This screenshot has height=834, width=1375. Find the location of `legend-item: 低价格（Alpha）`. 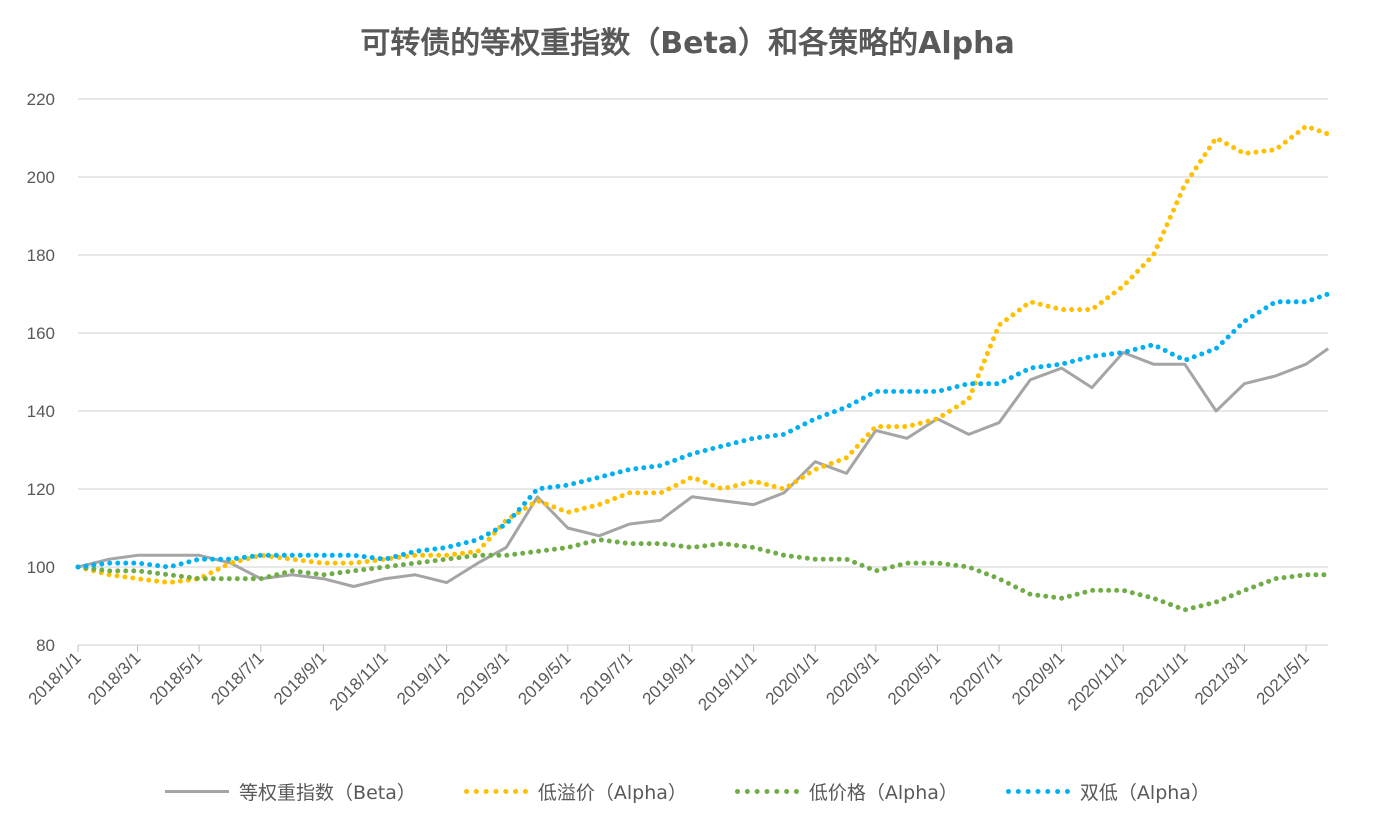

legend-item: 低价格（Alpha） is located at coordinates (846, 791).